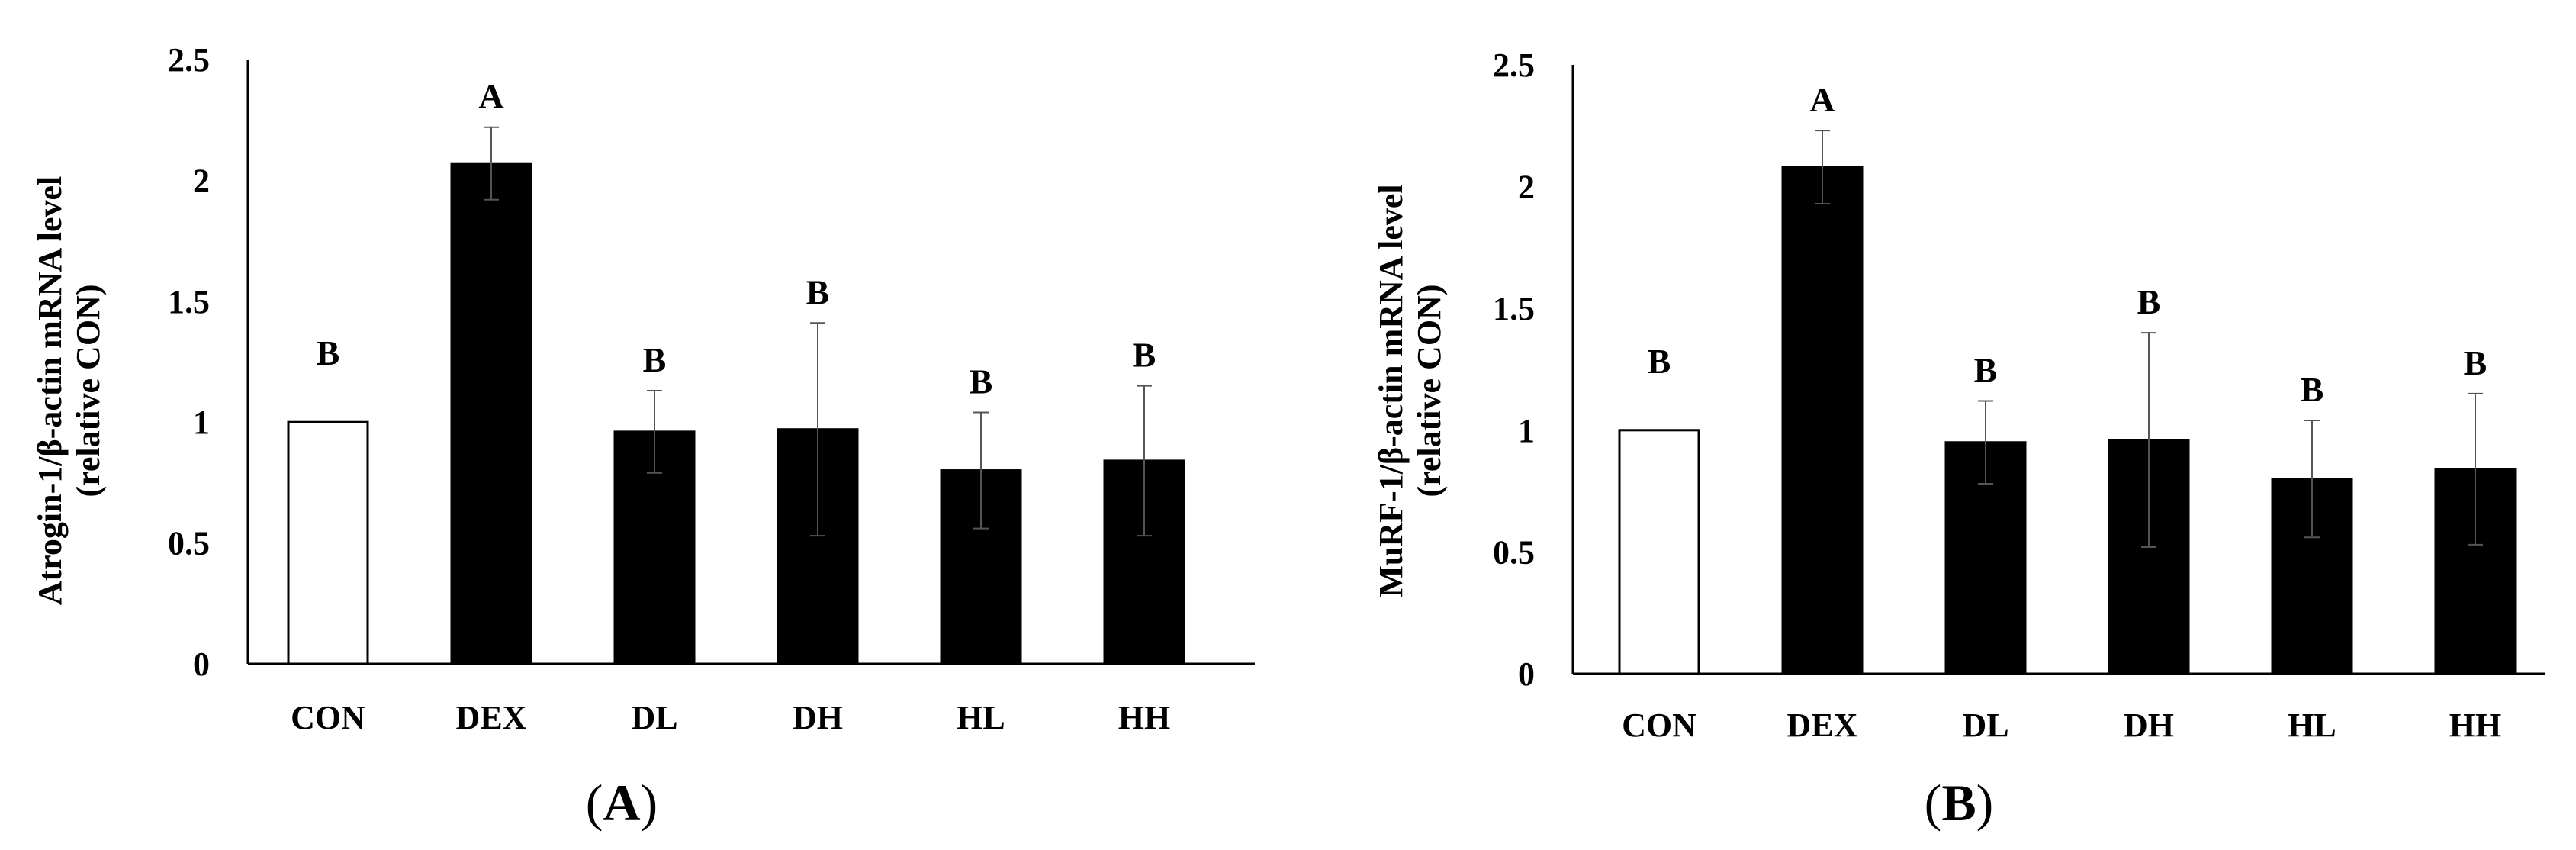 This screenshot has width=2576, height=850. I want to click on panel-label: (A), so click(622, 803).